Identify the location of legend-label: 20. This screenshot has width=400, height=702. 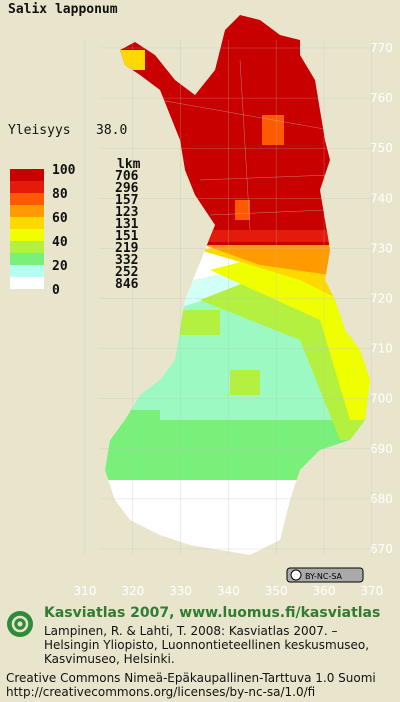
(60, 266).